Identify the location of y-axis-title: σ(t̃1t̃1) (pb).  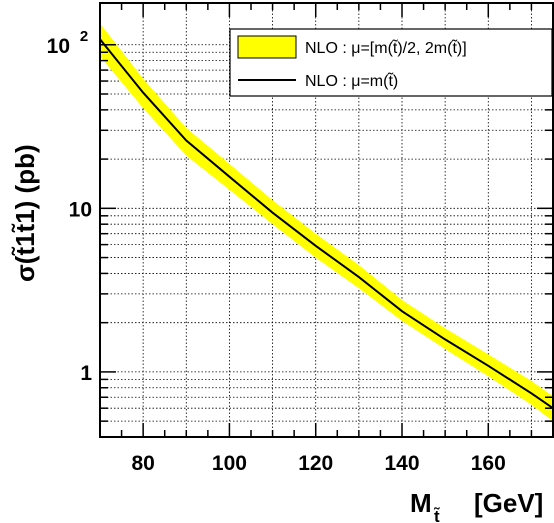
(25, 213).